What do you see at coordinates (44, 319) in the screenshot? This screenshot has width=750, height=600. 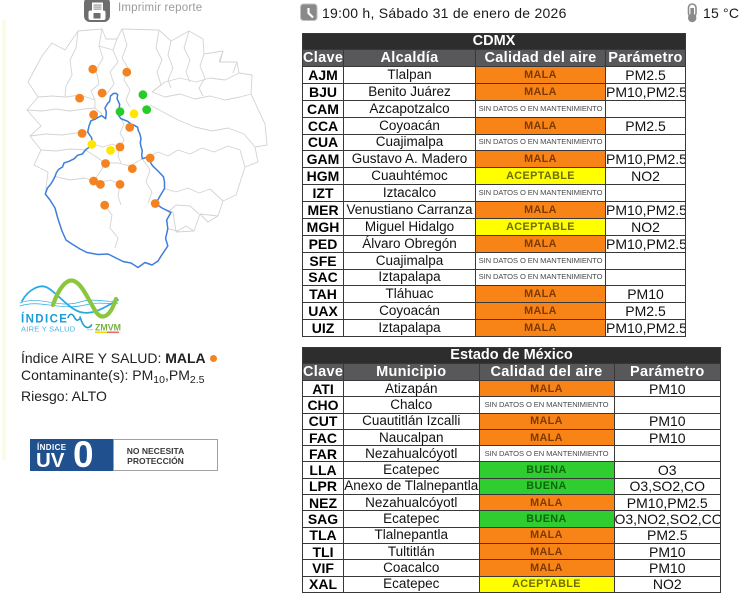 I see `svg-text: ÍNDICE` at bounding box center [44, 319].